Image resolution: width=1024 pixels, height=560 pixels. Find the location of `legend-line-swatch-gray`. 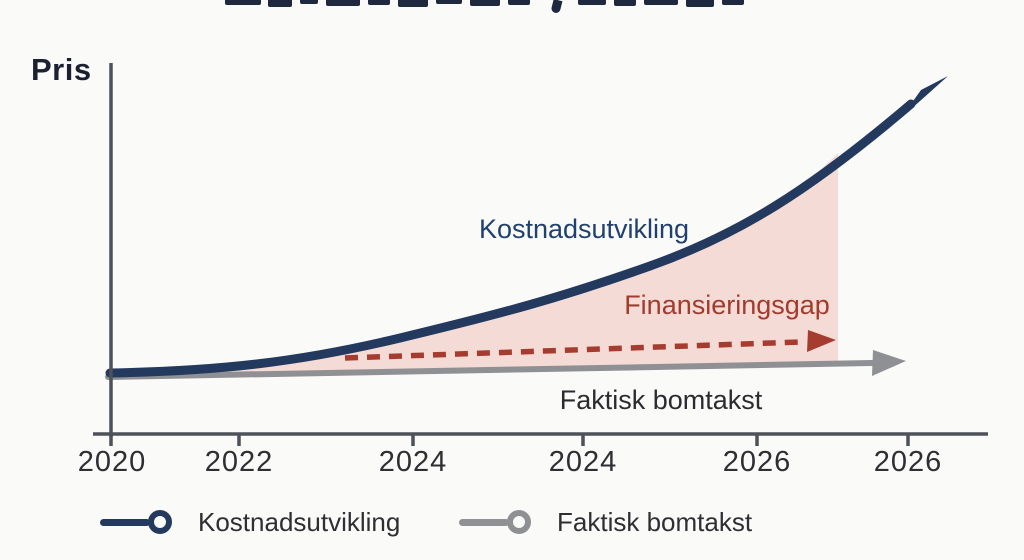

legend-line-swatch-gray is located at coordinates (484, 522).